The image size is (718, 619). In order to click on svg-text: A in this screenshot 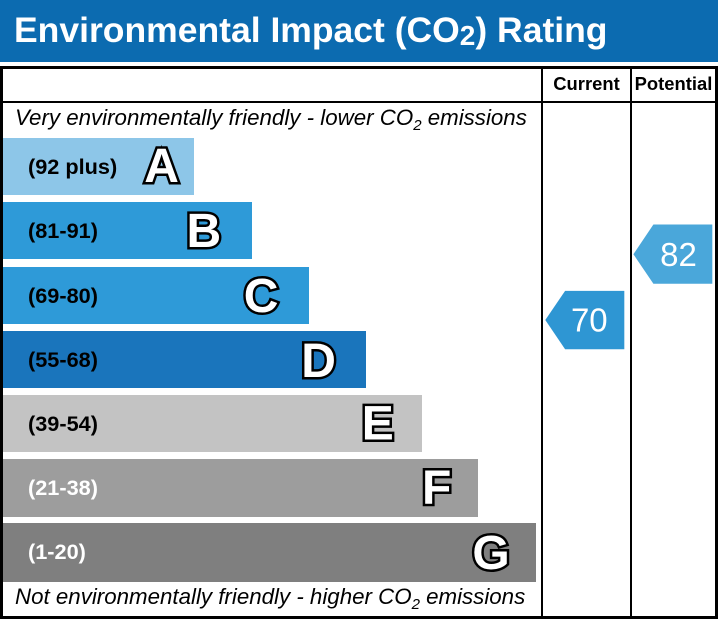, I will do `click(161, 166)`.